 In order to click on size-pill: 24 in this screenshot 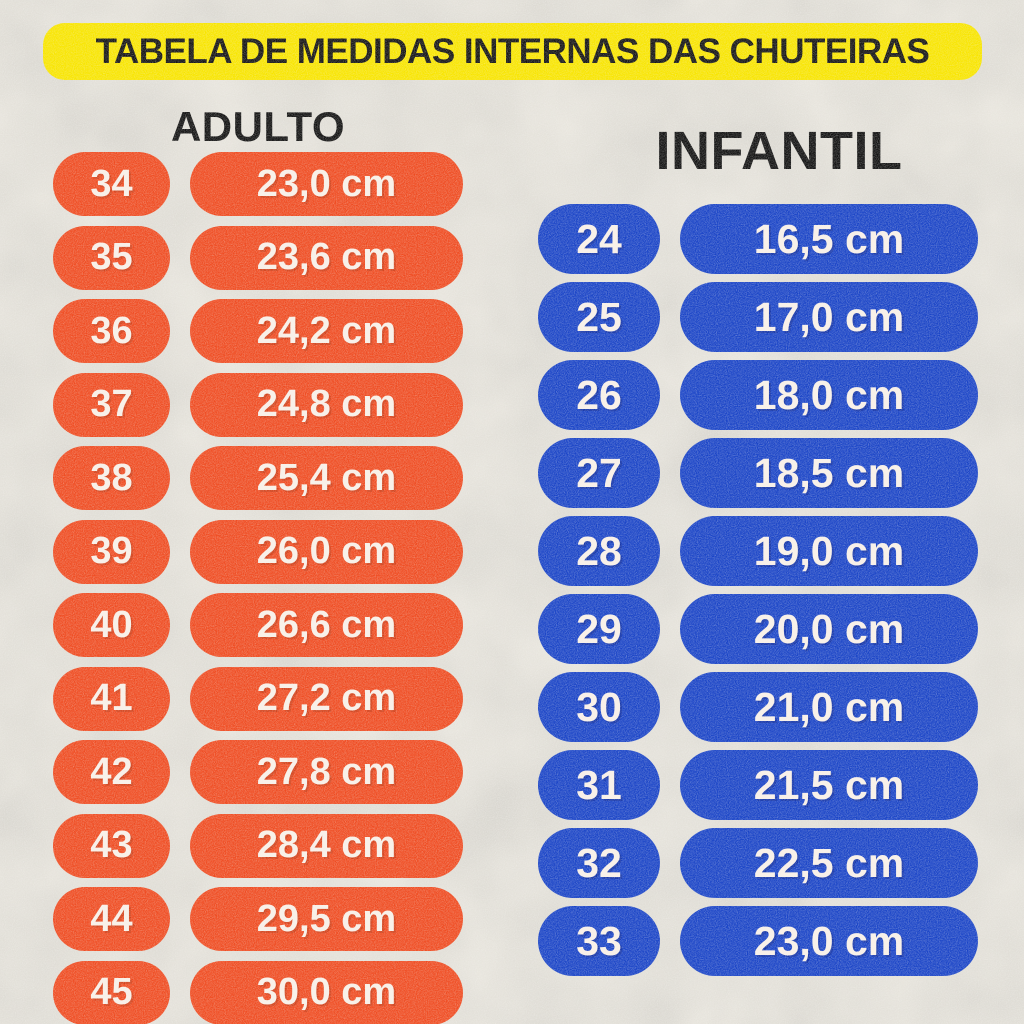, I will do `click(599, 239)`.